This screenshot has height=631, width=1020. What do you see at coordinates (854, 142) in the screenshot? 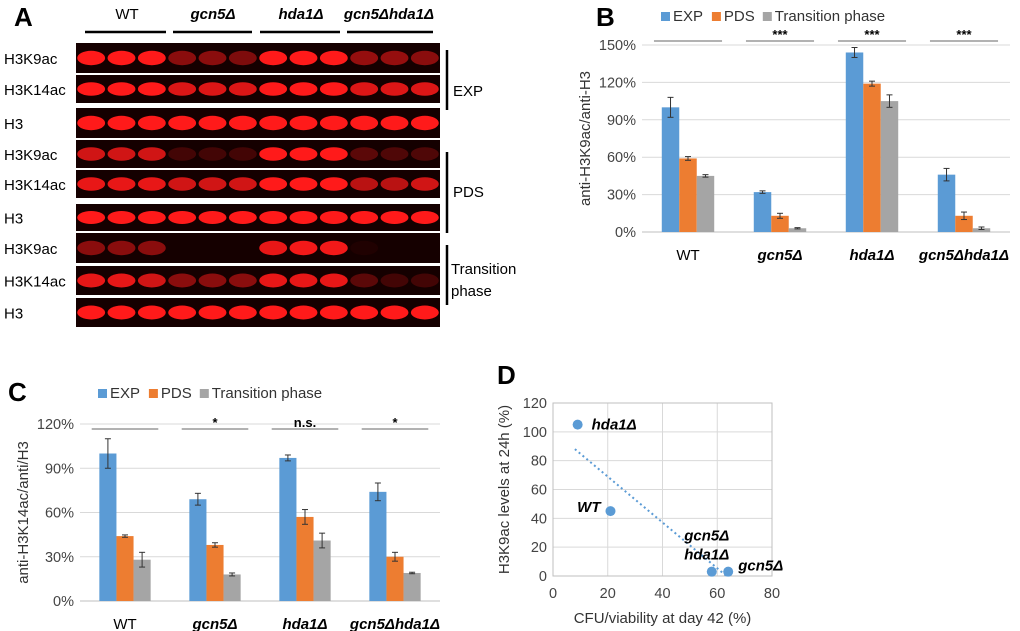
I see `b-bar-exp` at bounding box center [854, 142].